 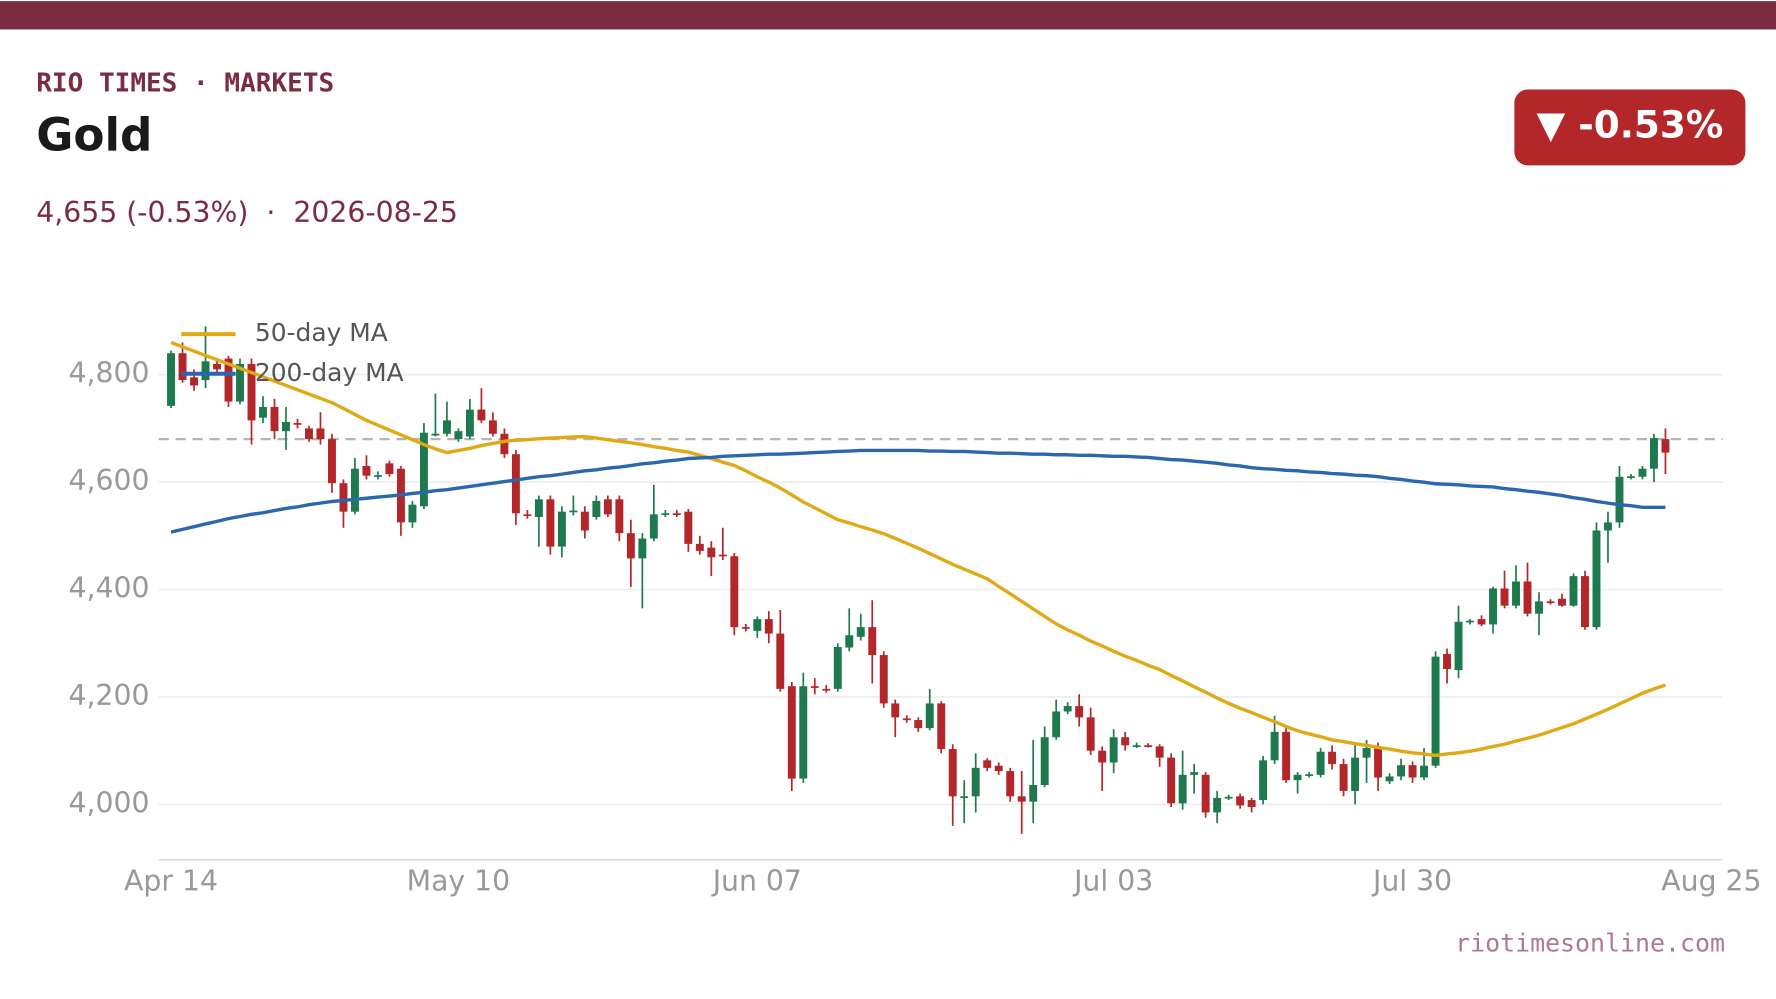 What do you see at coordinates (108, 480) in the screenshot?
I see `y-tick-label: 4,600` at bounding box center [108, 480].